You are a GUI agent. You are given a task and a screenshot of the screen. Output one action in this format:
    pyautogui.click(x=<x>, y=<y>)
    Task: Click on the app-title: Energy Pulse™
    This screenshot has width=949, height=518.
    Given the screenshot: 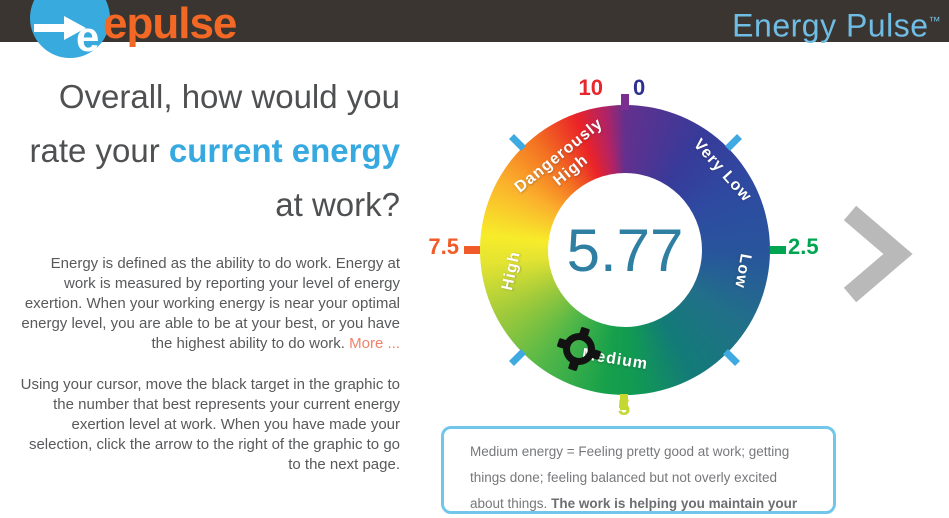 What is the action you would take?
    pyautogui.click(x=836, y=23)
    